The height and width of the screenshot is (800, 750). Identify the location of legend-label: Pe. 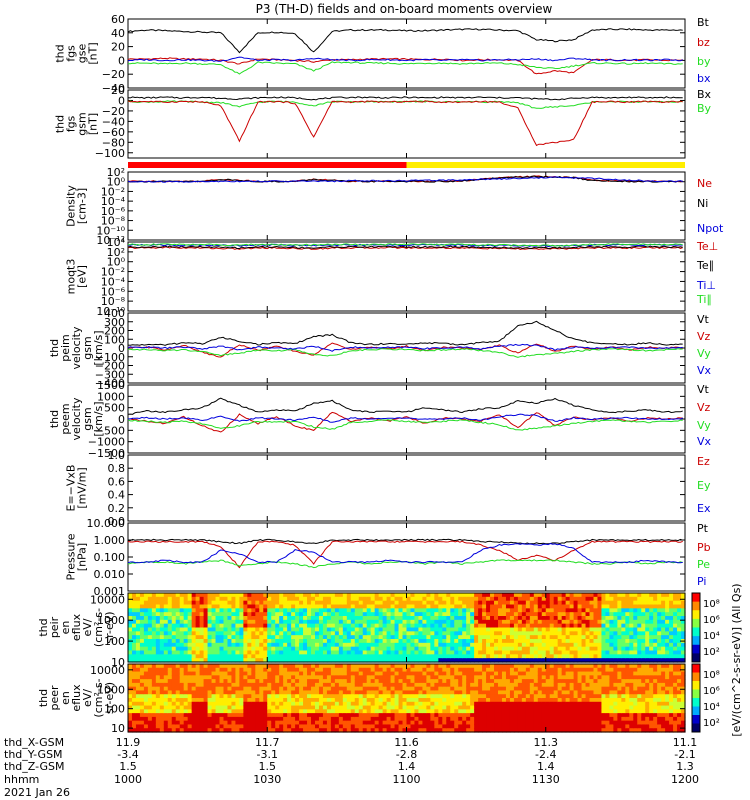
(703, 564).